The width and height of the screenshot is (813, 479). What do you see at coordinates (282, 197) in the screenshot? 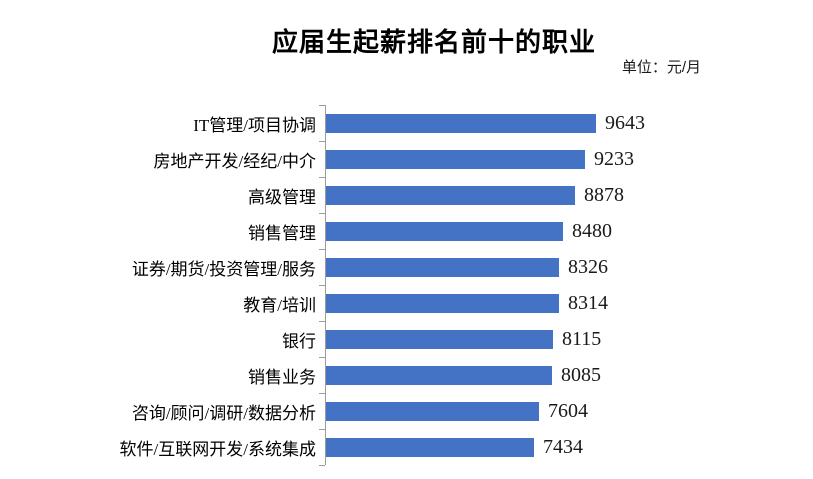
I see `category-label: 高级管理` at bounding box center [282, 197].